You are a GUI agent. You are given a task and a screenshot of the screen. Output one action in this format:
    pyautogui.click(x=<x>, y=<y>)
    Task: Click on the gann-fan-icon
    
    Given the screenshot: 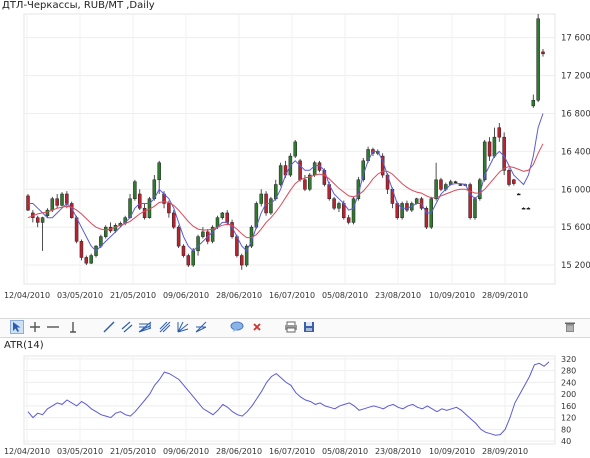 What is the action you would take?
    pyautogui.click(x=183, y=327)
    